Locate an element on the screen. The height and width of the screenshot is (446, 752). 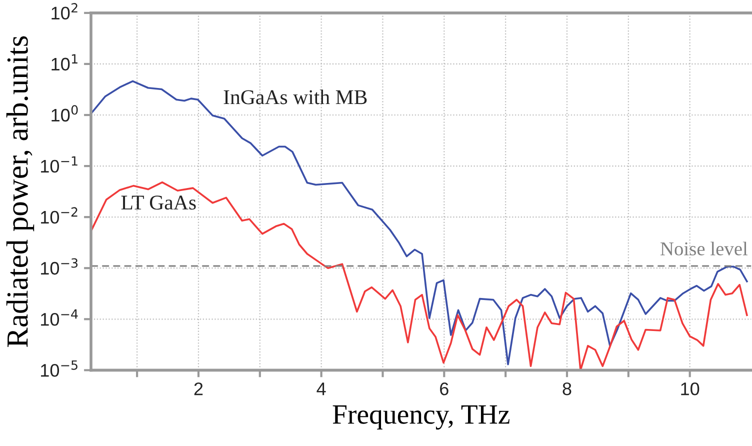
x-axis-title: Frequency, THz is located at coordinates (421, 417).